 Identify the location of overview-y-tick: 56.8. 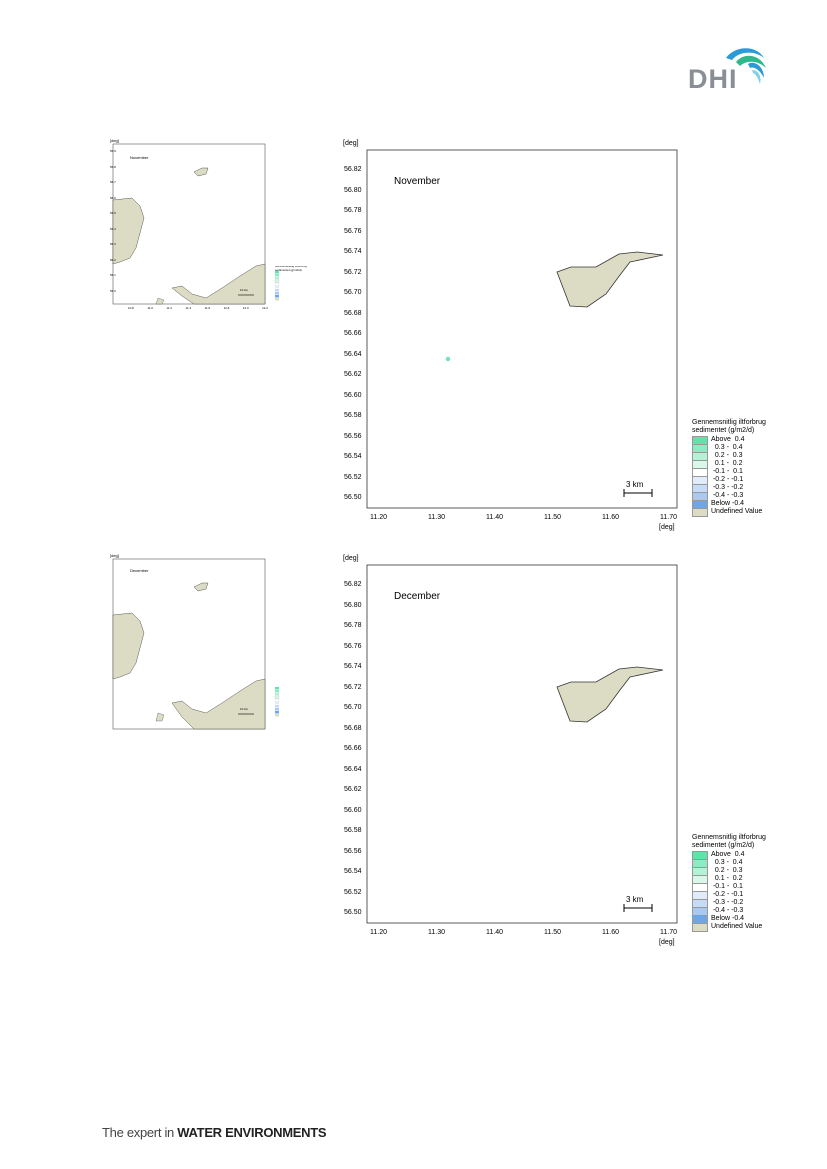
(113, 166).